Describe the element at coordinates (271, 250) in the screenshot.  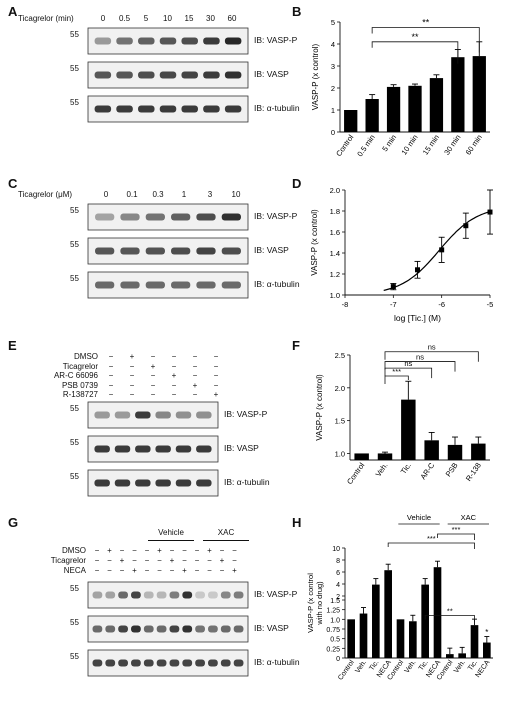
I see `panel-c-blot-label: IB: VASP` at that location.